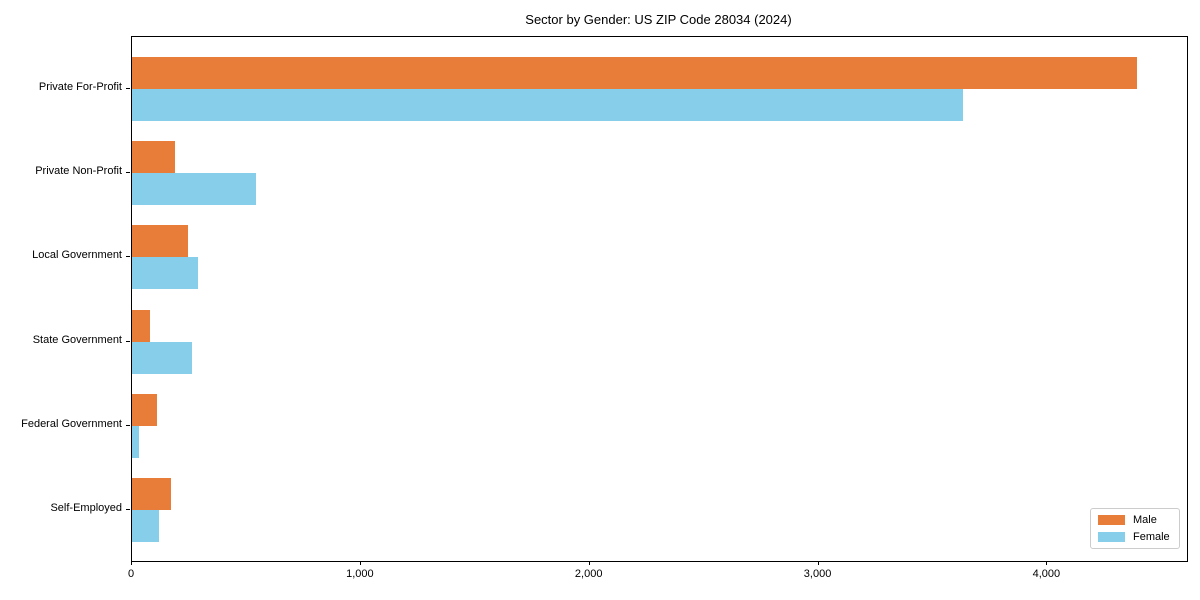  Describe the element at coordinates (78, 171) in the screenshot. I see `y-tick-label: Private Non-Profit` at that location.